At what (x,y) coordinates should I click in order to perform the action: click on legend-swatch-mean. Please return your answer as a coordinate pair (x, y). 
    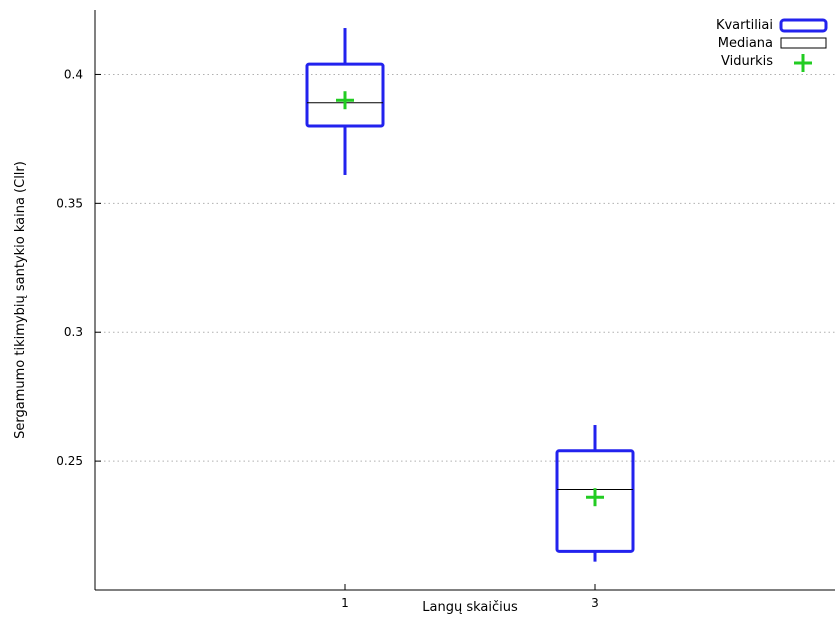
    Looking at the image, I should click on (803, 63).